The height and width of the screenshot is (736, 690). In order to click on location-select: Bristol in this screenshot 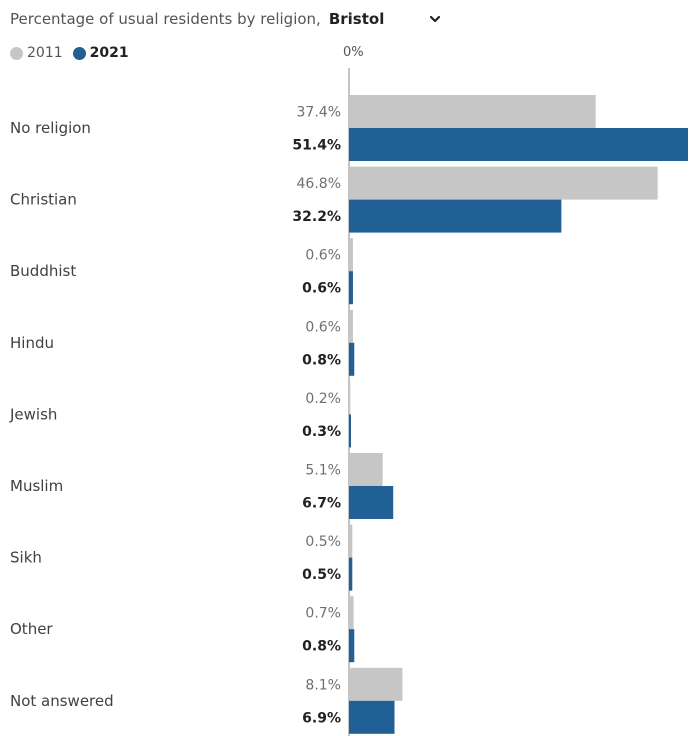, I will do `click(356, 19)`.